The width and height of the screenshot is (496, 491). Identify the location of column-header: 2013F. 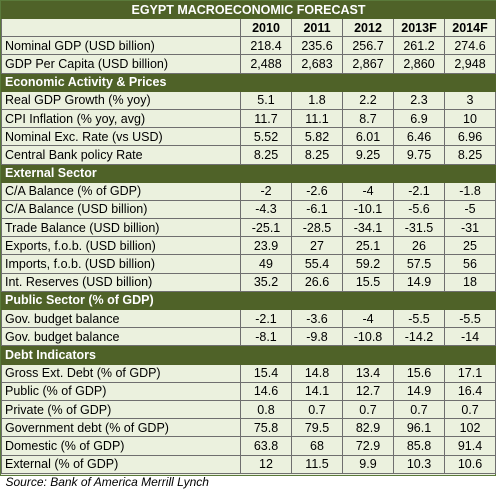
(419, 27).